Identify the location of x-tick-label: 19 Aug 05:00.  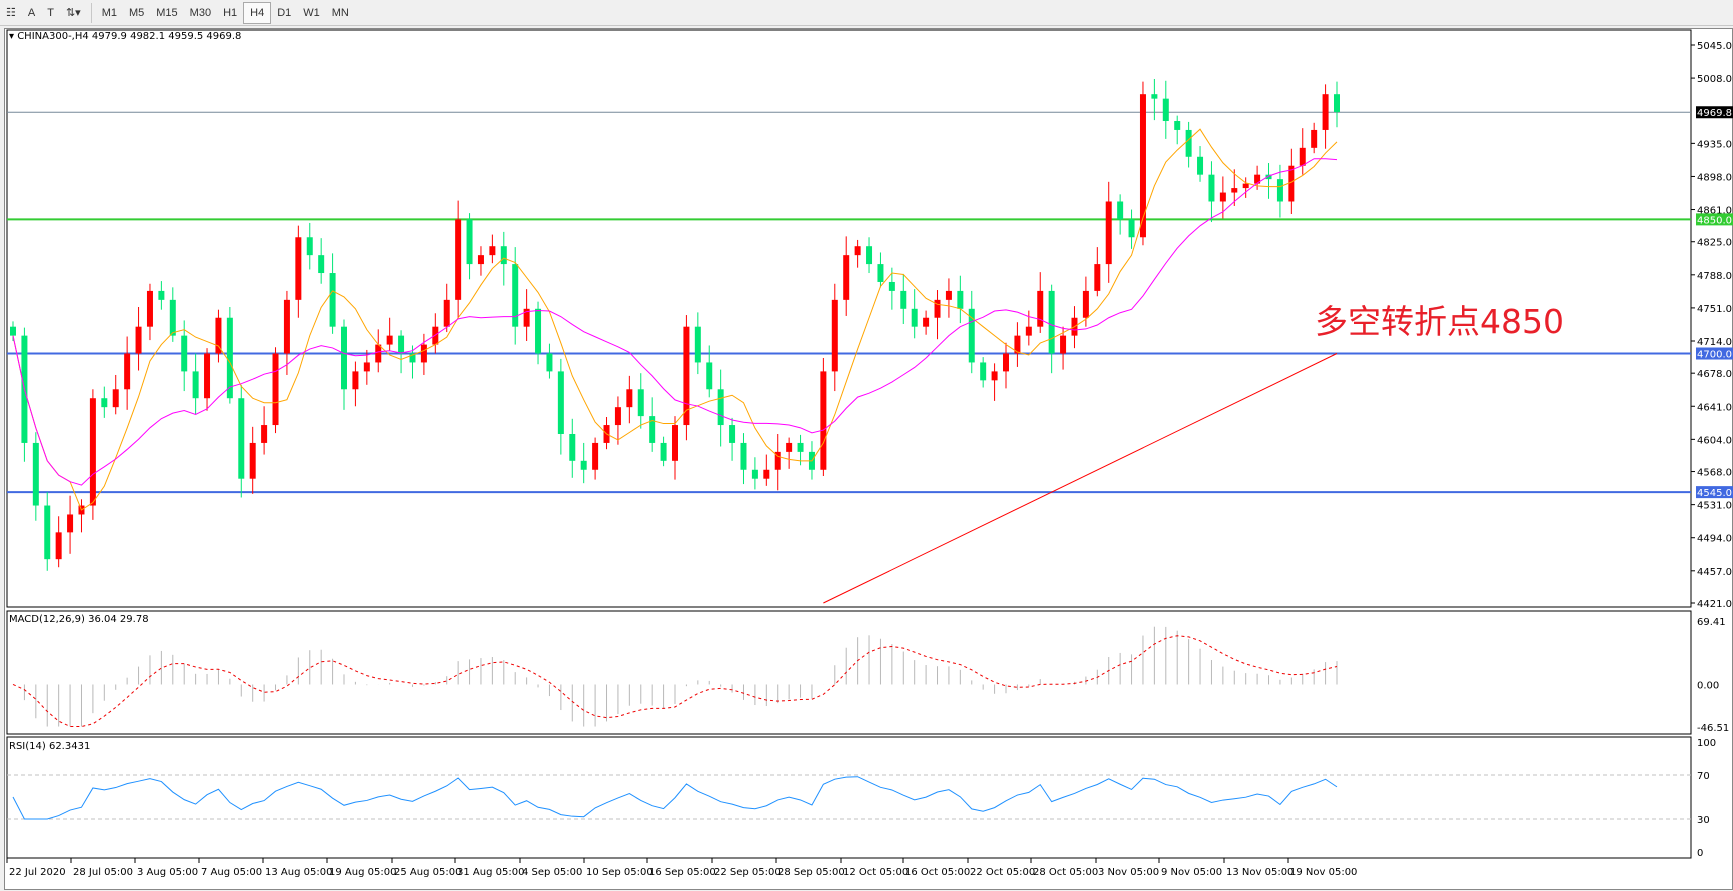
(362, 872).